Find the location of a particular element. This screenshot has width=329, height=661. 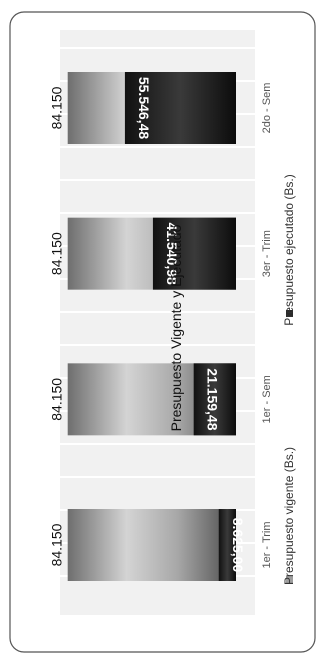

category-label: 1er - Sem is located at coordinates (267, 399).